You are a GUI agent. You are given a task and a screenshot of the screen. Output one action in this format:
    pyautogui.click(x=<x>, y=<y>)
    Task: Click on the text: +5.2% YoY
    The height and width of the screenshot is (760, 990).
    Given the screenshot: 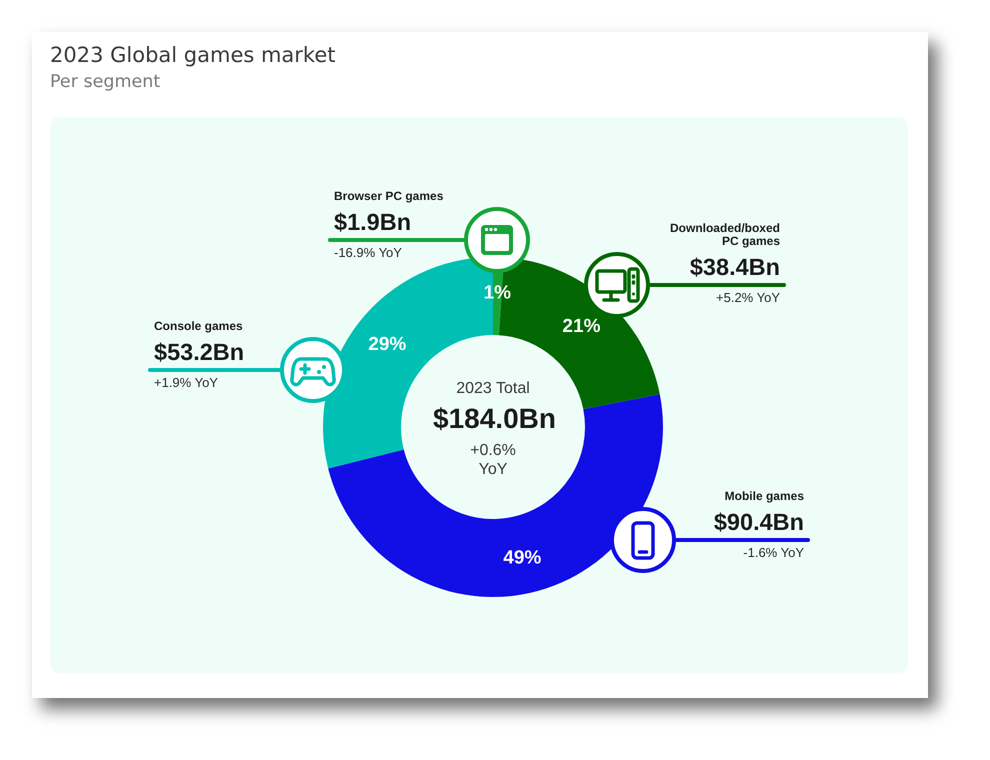 What is the action you would take?
    pyautogui.click(x=748, y=297)
    